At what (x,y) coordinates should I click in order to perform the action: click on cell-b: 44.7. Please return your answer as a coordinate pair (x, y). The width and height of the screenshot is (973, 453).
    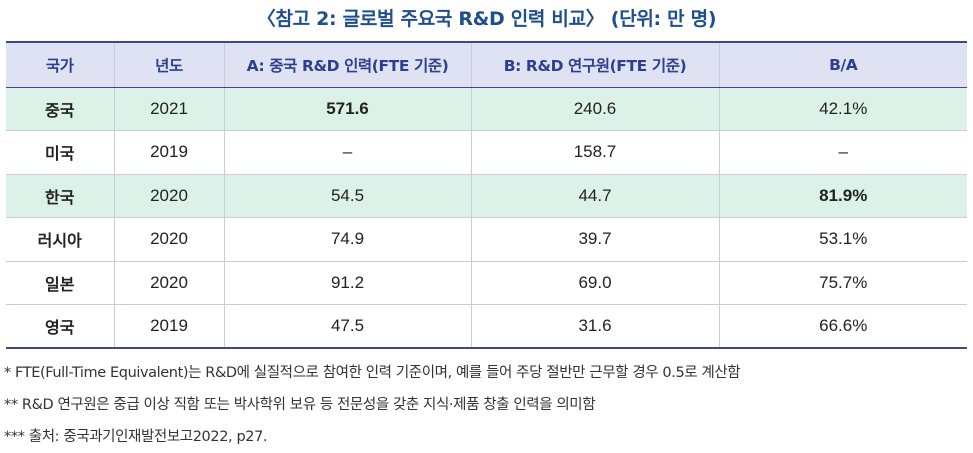
    Looking at the image, I should click on (595, 196).